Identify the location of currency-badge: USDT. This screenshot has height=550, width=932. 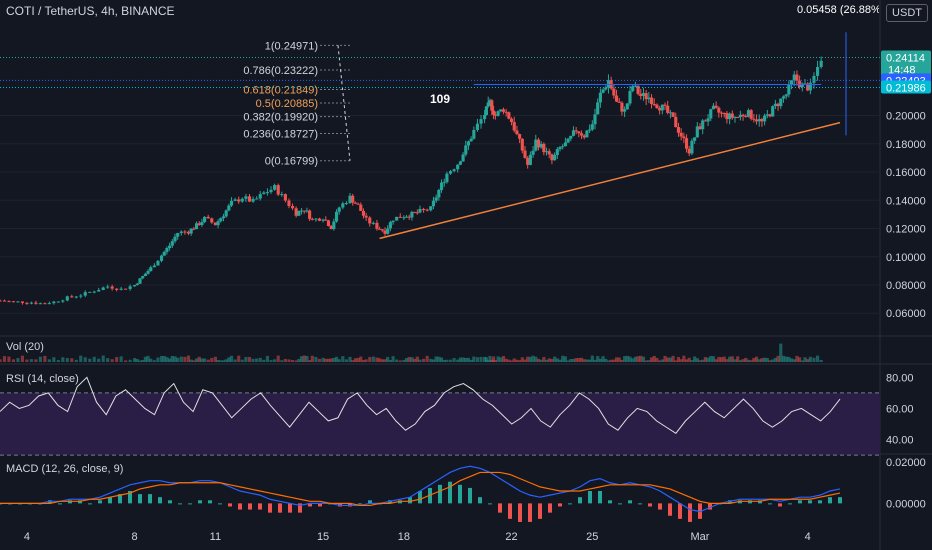
(907, 13).